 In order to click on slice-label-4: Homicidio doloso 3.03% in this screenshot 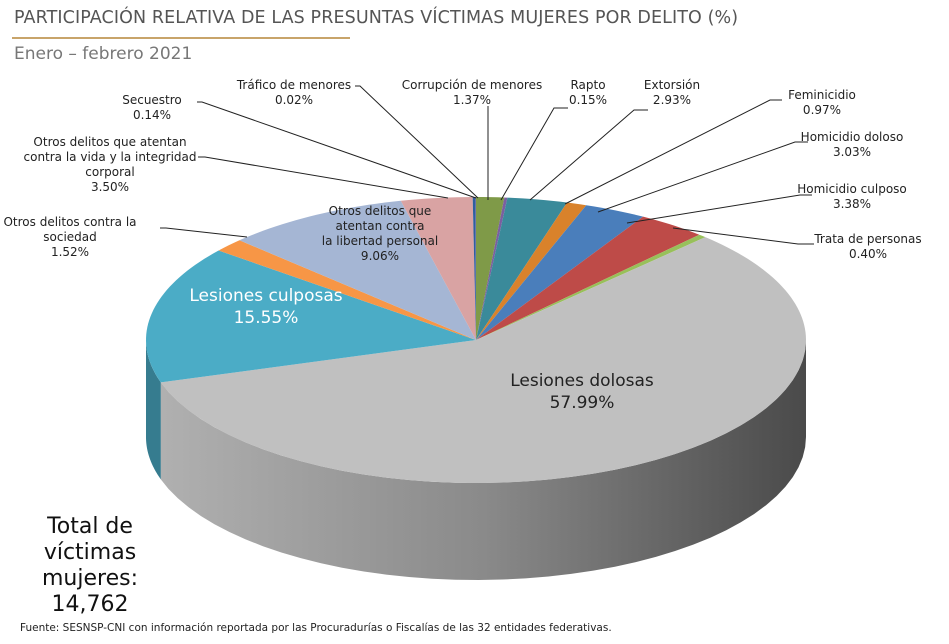, I will do `click(852, 145)`.